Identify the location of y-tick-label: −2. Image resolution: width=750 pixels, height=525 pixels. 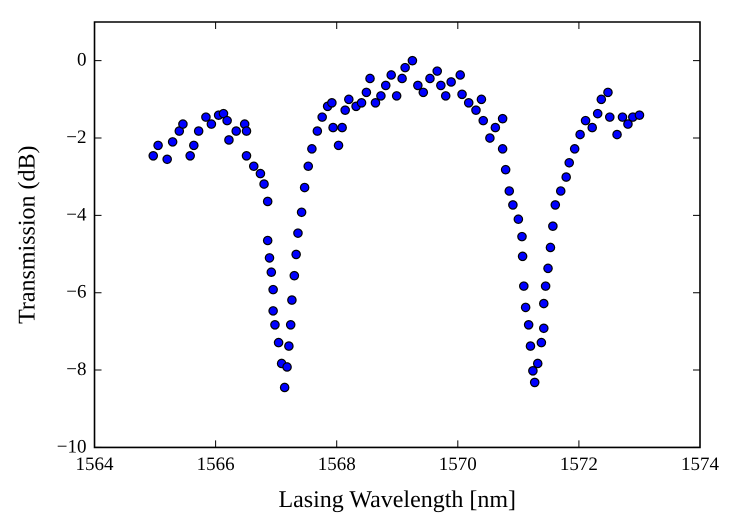
(76, 137).